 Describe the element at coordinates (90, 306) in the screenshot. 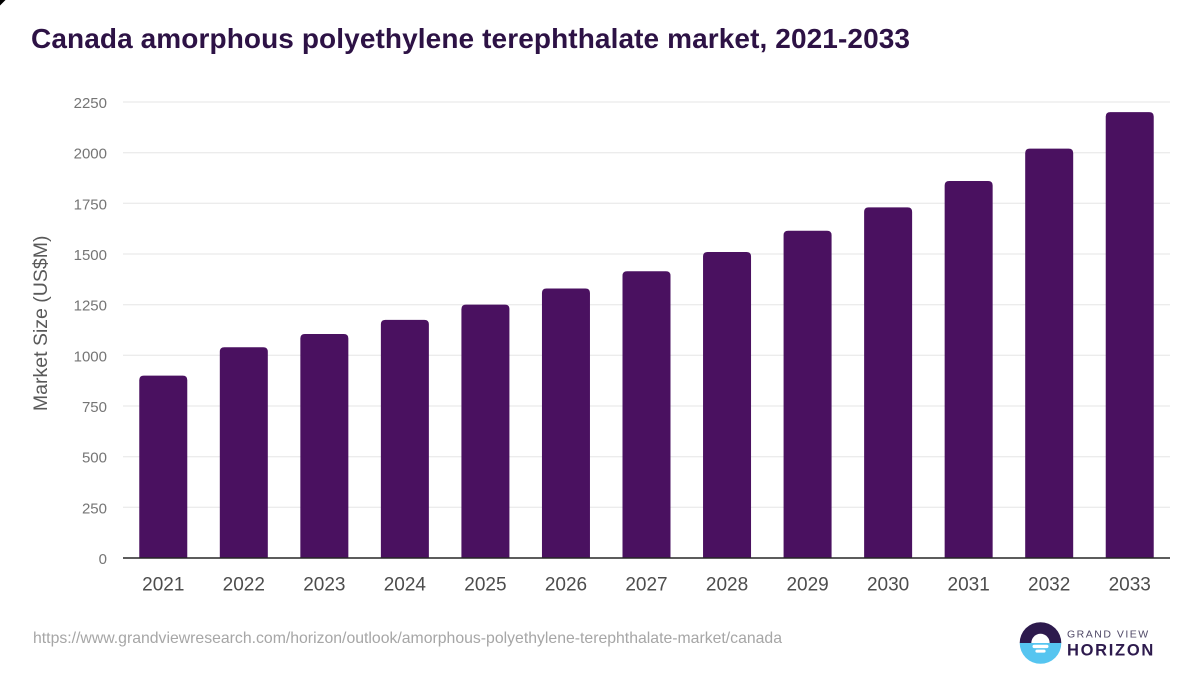

I see `svg-text: 1250` at that location.